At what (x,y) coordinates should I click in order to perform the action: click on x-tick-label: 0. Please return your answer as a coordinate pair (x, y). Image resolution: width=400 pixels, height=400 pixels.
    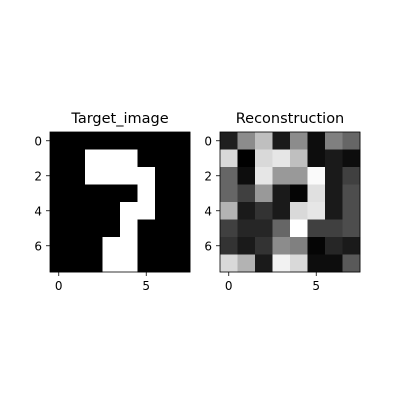
    Looking at the image, I should click on (229, 286).